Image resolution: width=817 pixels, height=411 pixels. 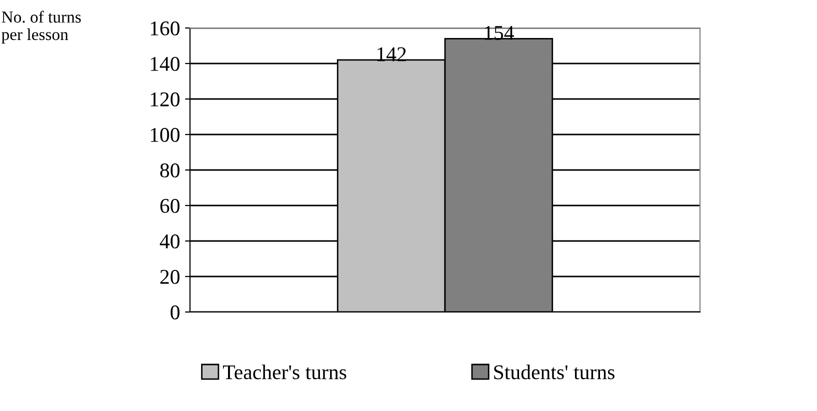 What do you see at coordinates (175, 312) in the screenshot?
I see `y-tick-label: 0` at bounding box center [175, 312].